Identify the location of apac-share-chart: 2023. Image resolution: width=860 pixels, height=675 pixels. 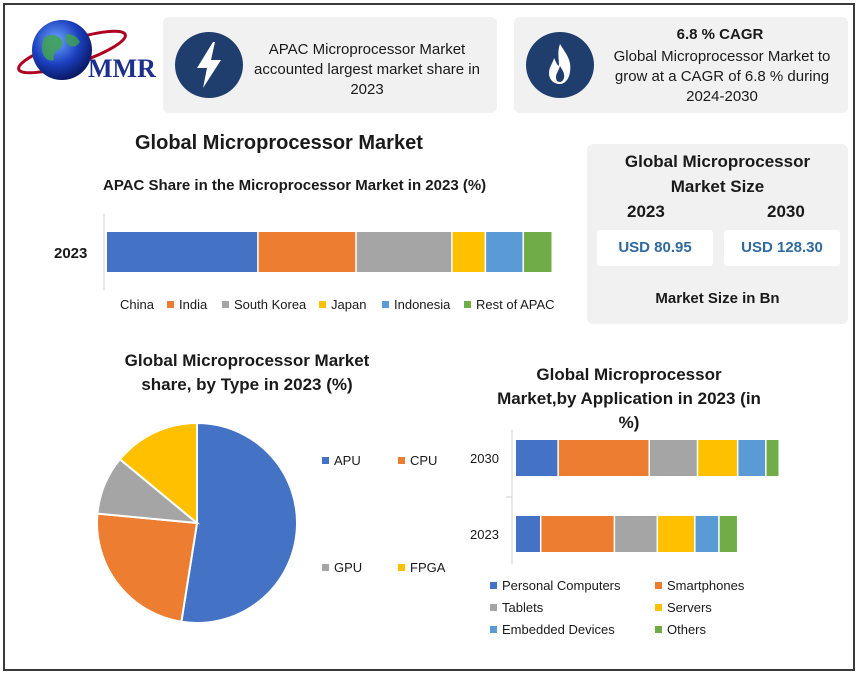
(303, 252).